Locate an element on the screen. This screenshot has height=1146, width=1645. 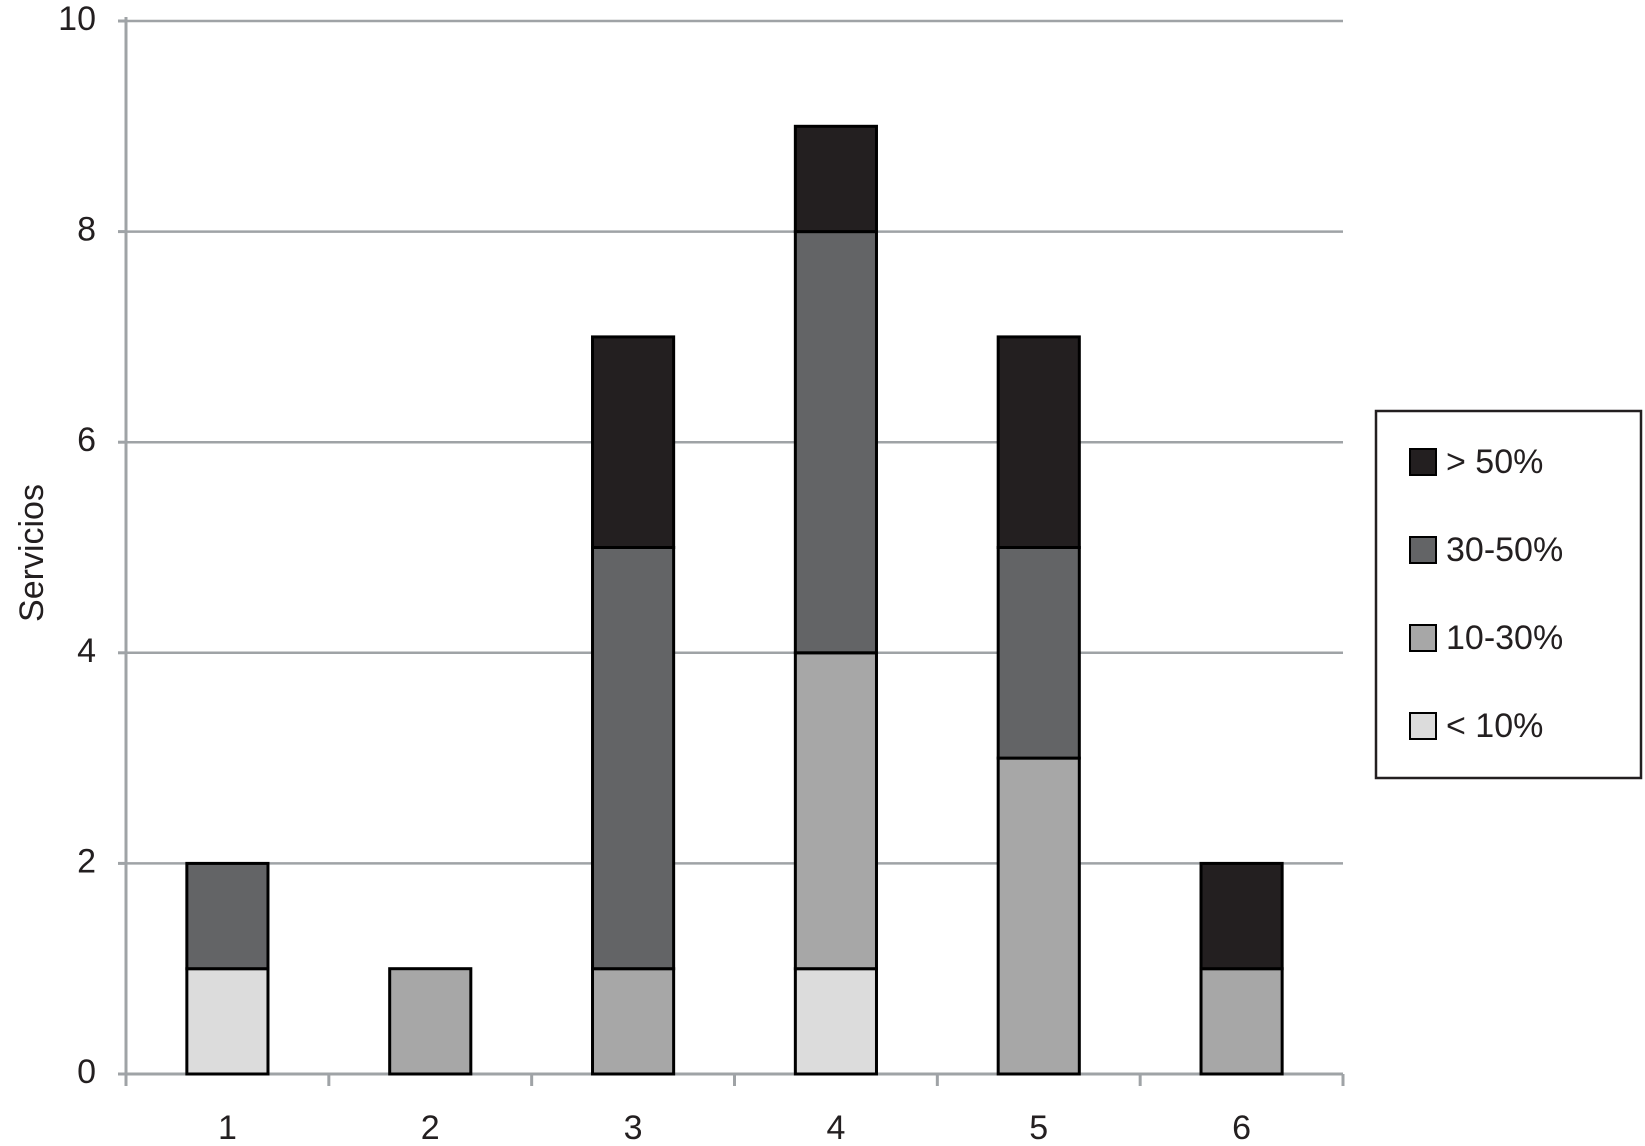
y-tick-label: 6 is located at coordinates (86, 440).